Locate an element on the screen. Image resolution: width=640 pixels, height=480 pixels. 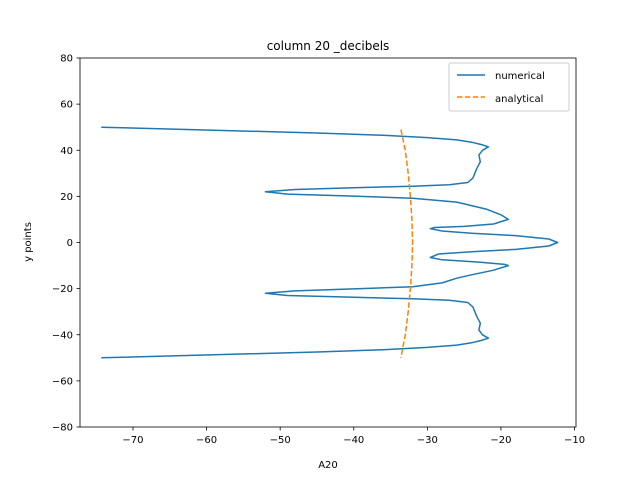
y-tick-label: 40 is located at coordinates (66, 151).